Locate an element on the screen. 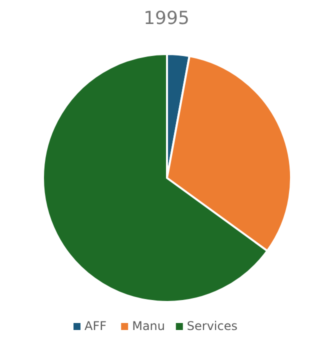 The image size is (333, 348). legend-label: Manu is located at coordinates (149, 326).